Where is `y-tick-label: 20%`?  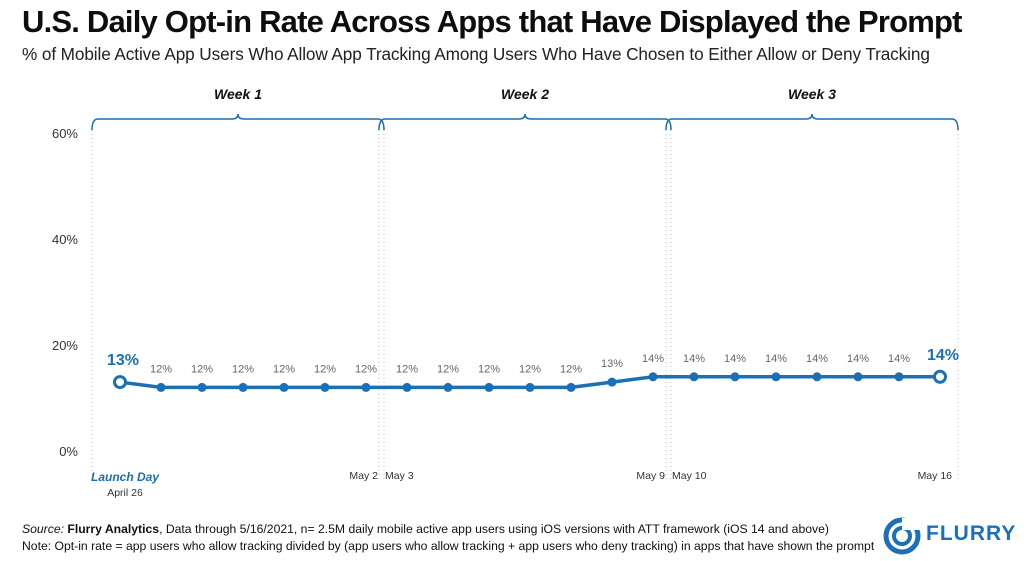 y-tick-label: 20% is located at coordinates (65, 345).